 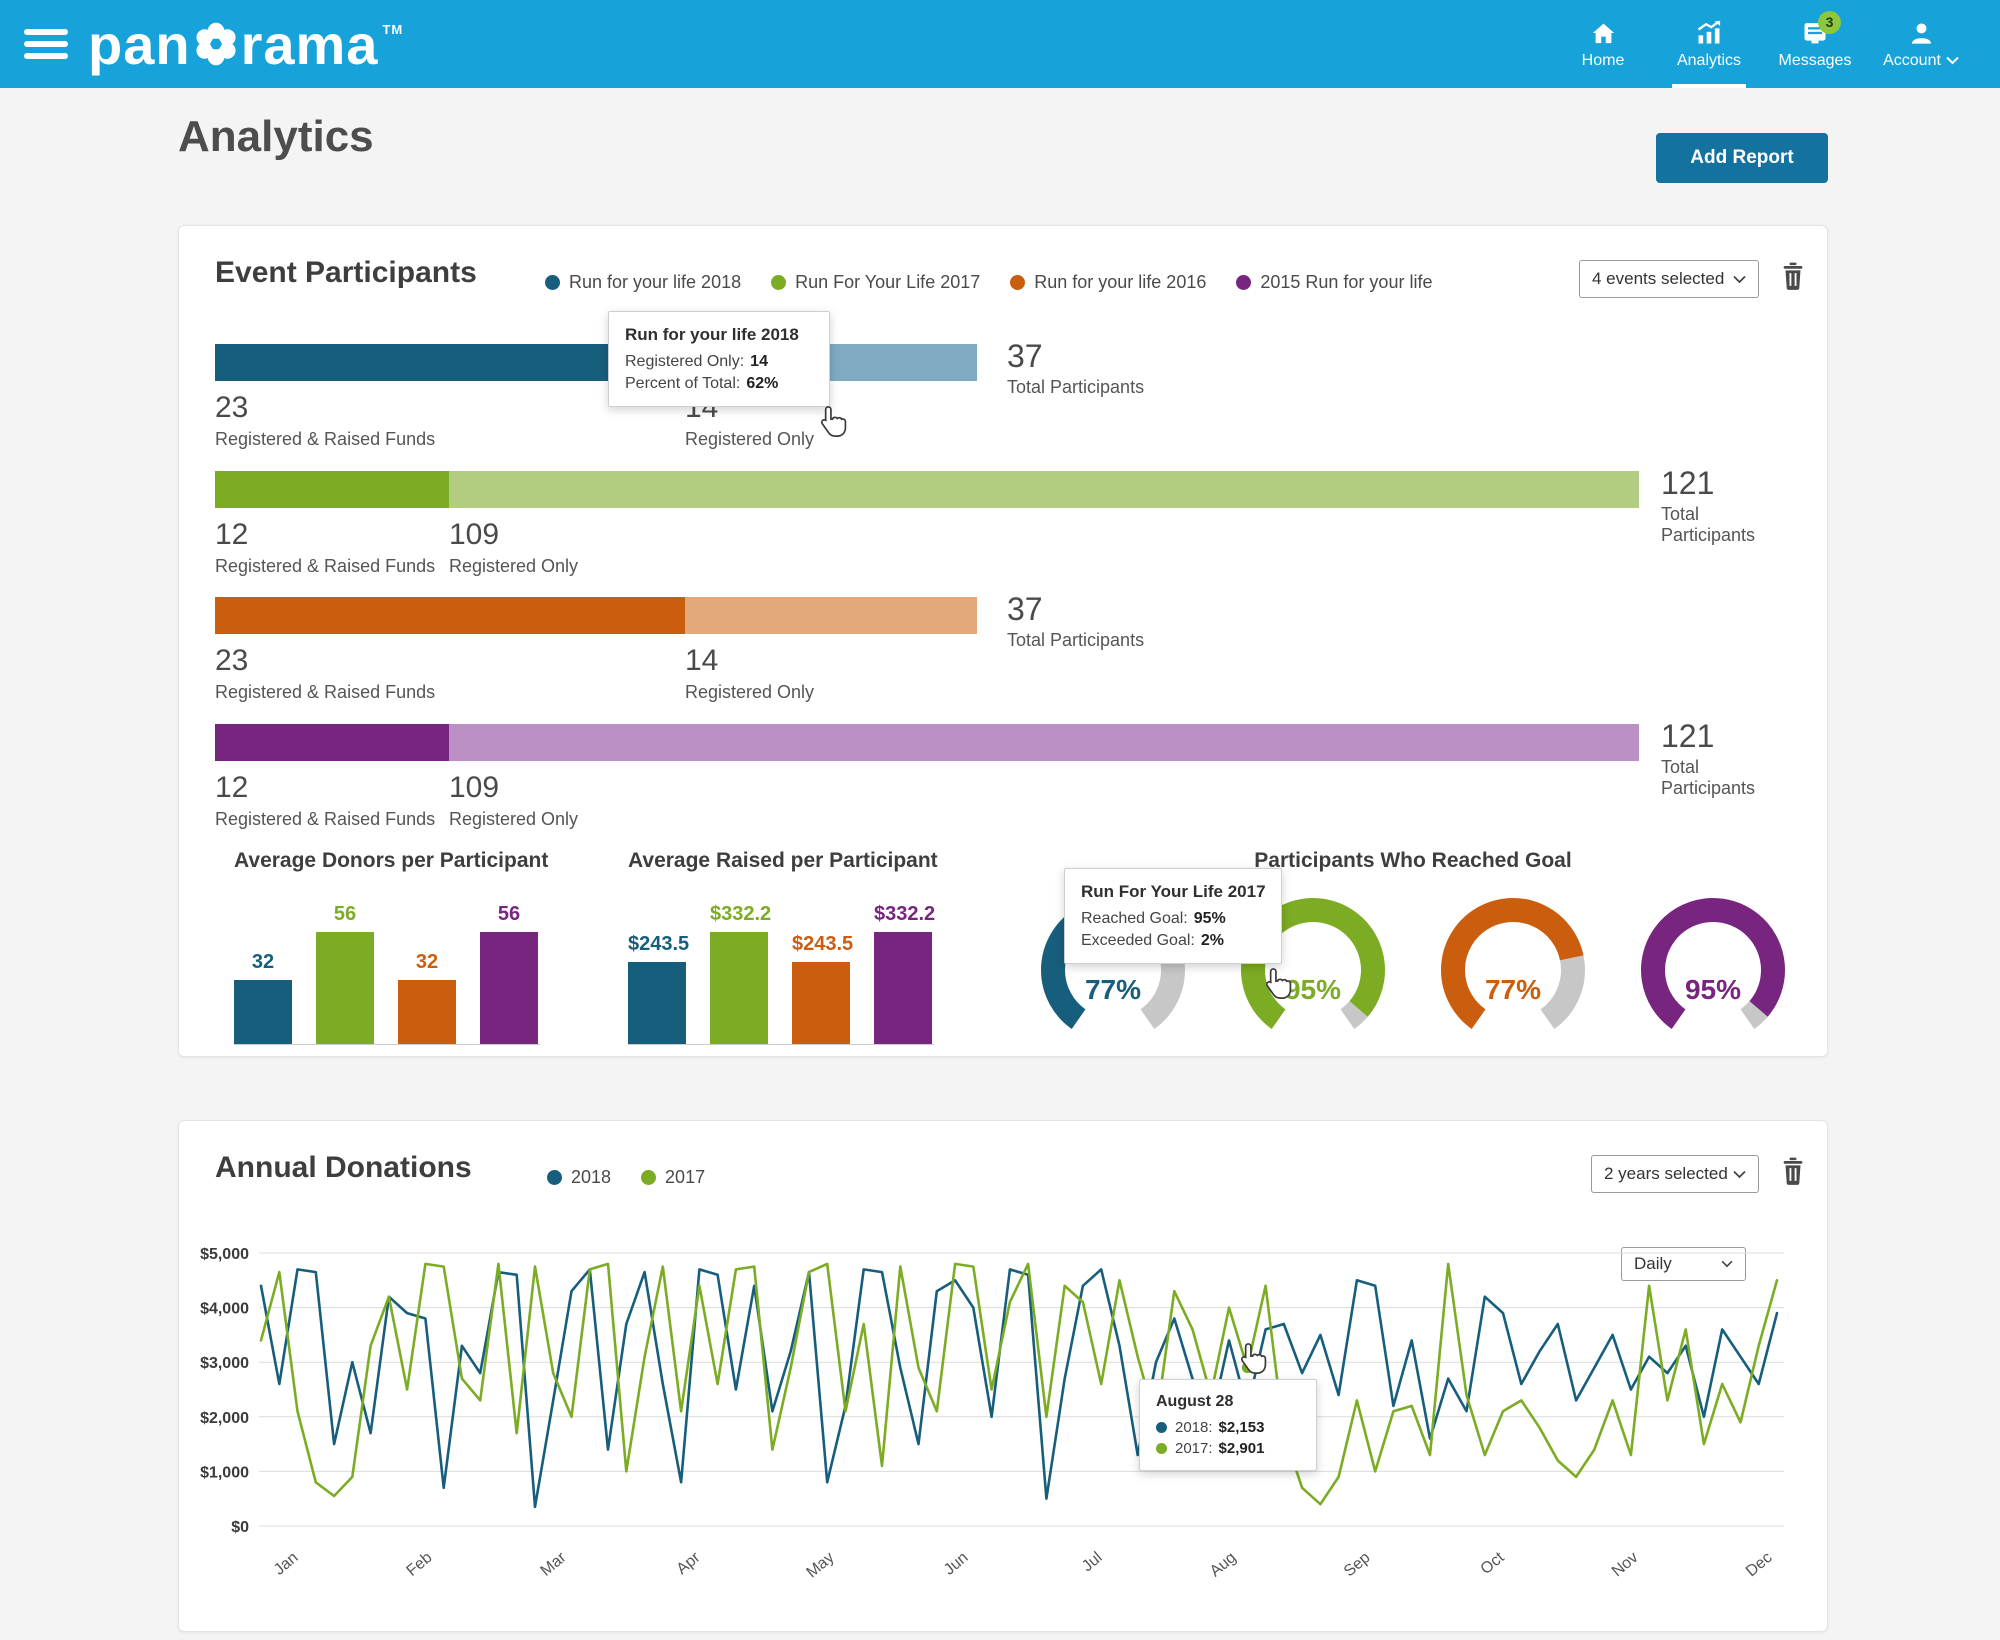 What do you see at coordinates (1019, 1388) in the screenshot?
I see `series-line-2018` at bounding box center [1019, 1388].